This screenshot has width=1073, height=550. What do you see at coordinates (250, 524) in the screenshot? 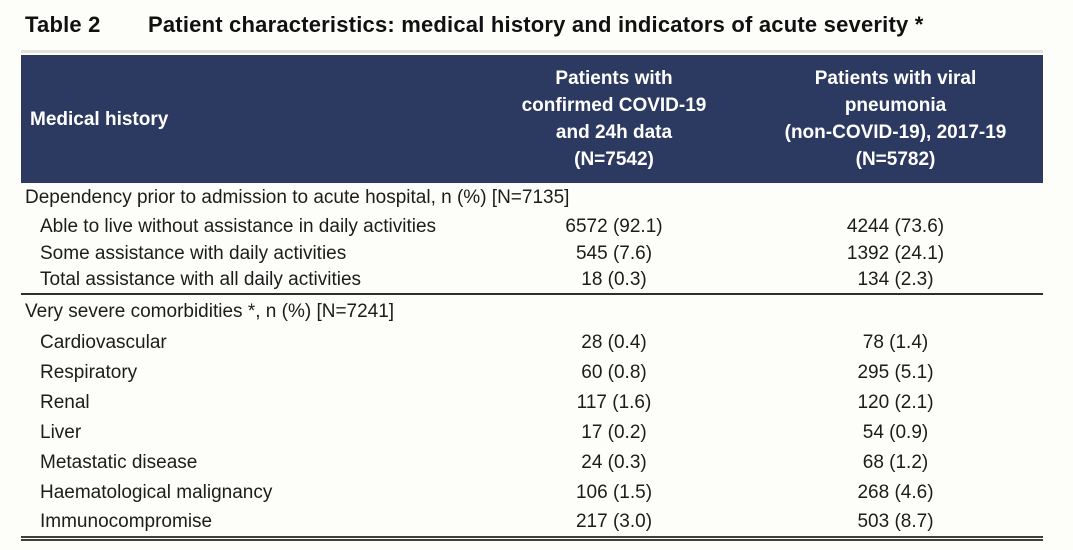
I see `row-label-cell: Immunocompromise` at bounding box center [250, 524].